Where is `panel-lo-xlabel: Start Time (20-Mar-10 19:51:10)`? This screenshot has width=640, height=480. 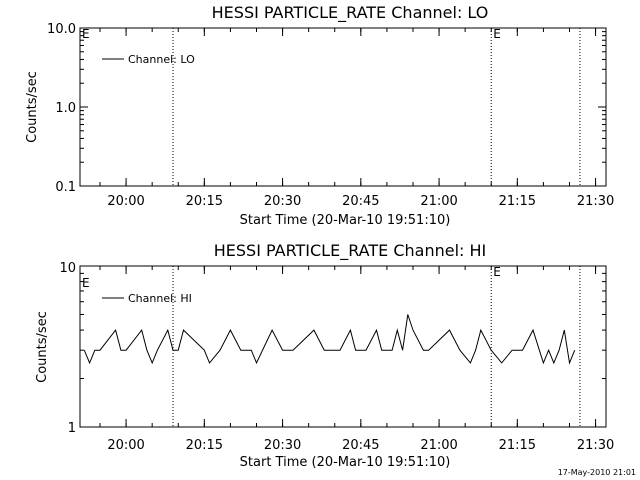
panel-lo-xlabel: Start Time (20-Mar-10 19:51:10) is located at coordinates (345, 220).